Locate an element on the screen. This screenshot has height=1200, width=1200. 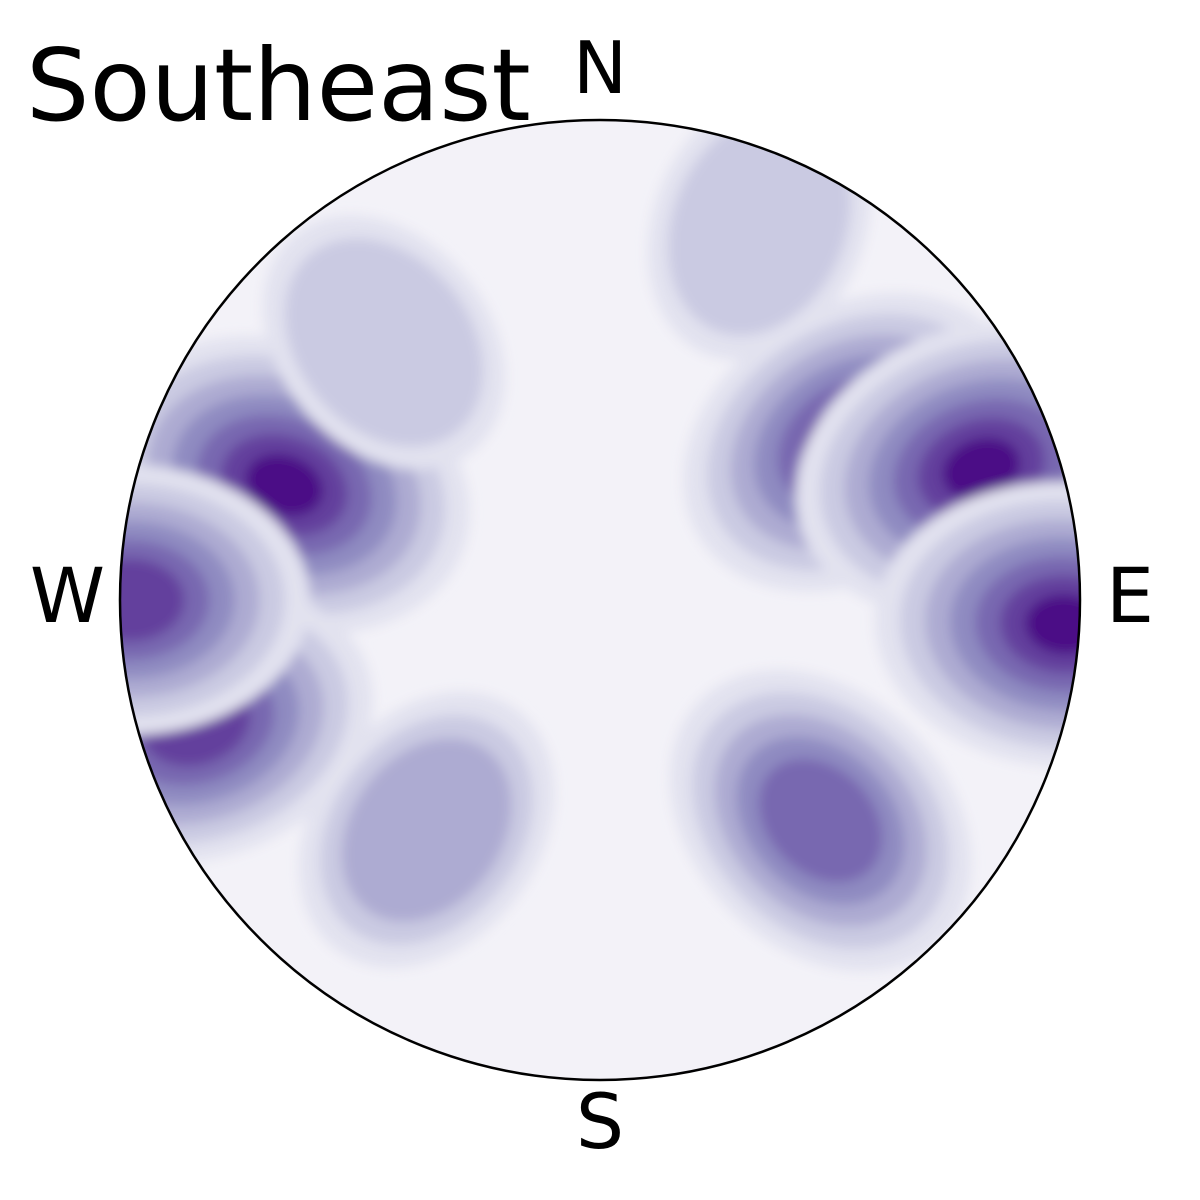
west-label: W is located at coordinates (67, 595).